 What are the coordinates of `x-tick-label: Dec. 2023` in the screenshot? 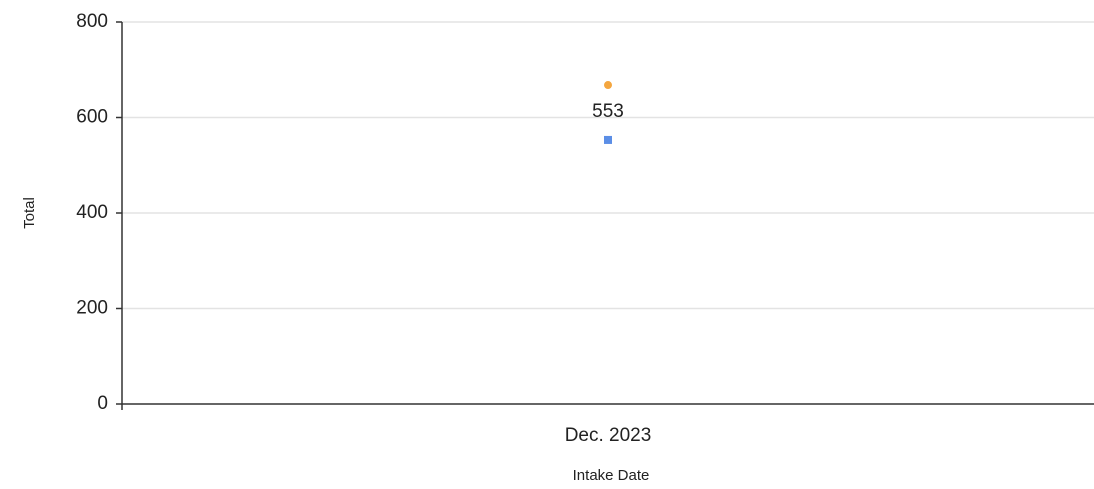 It's located at (608, 435).